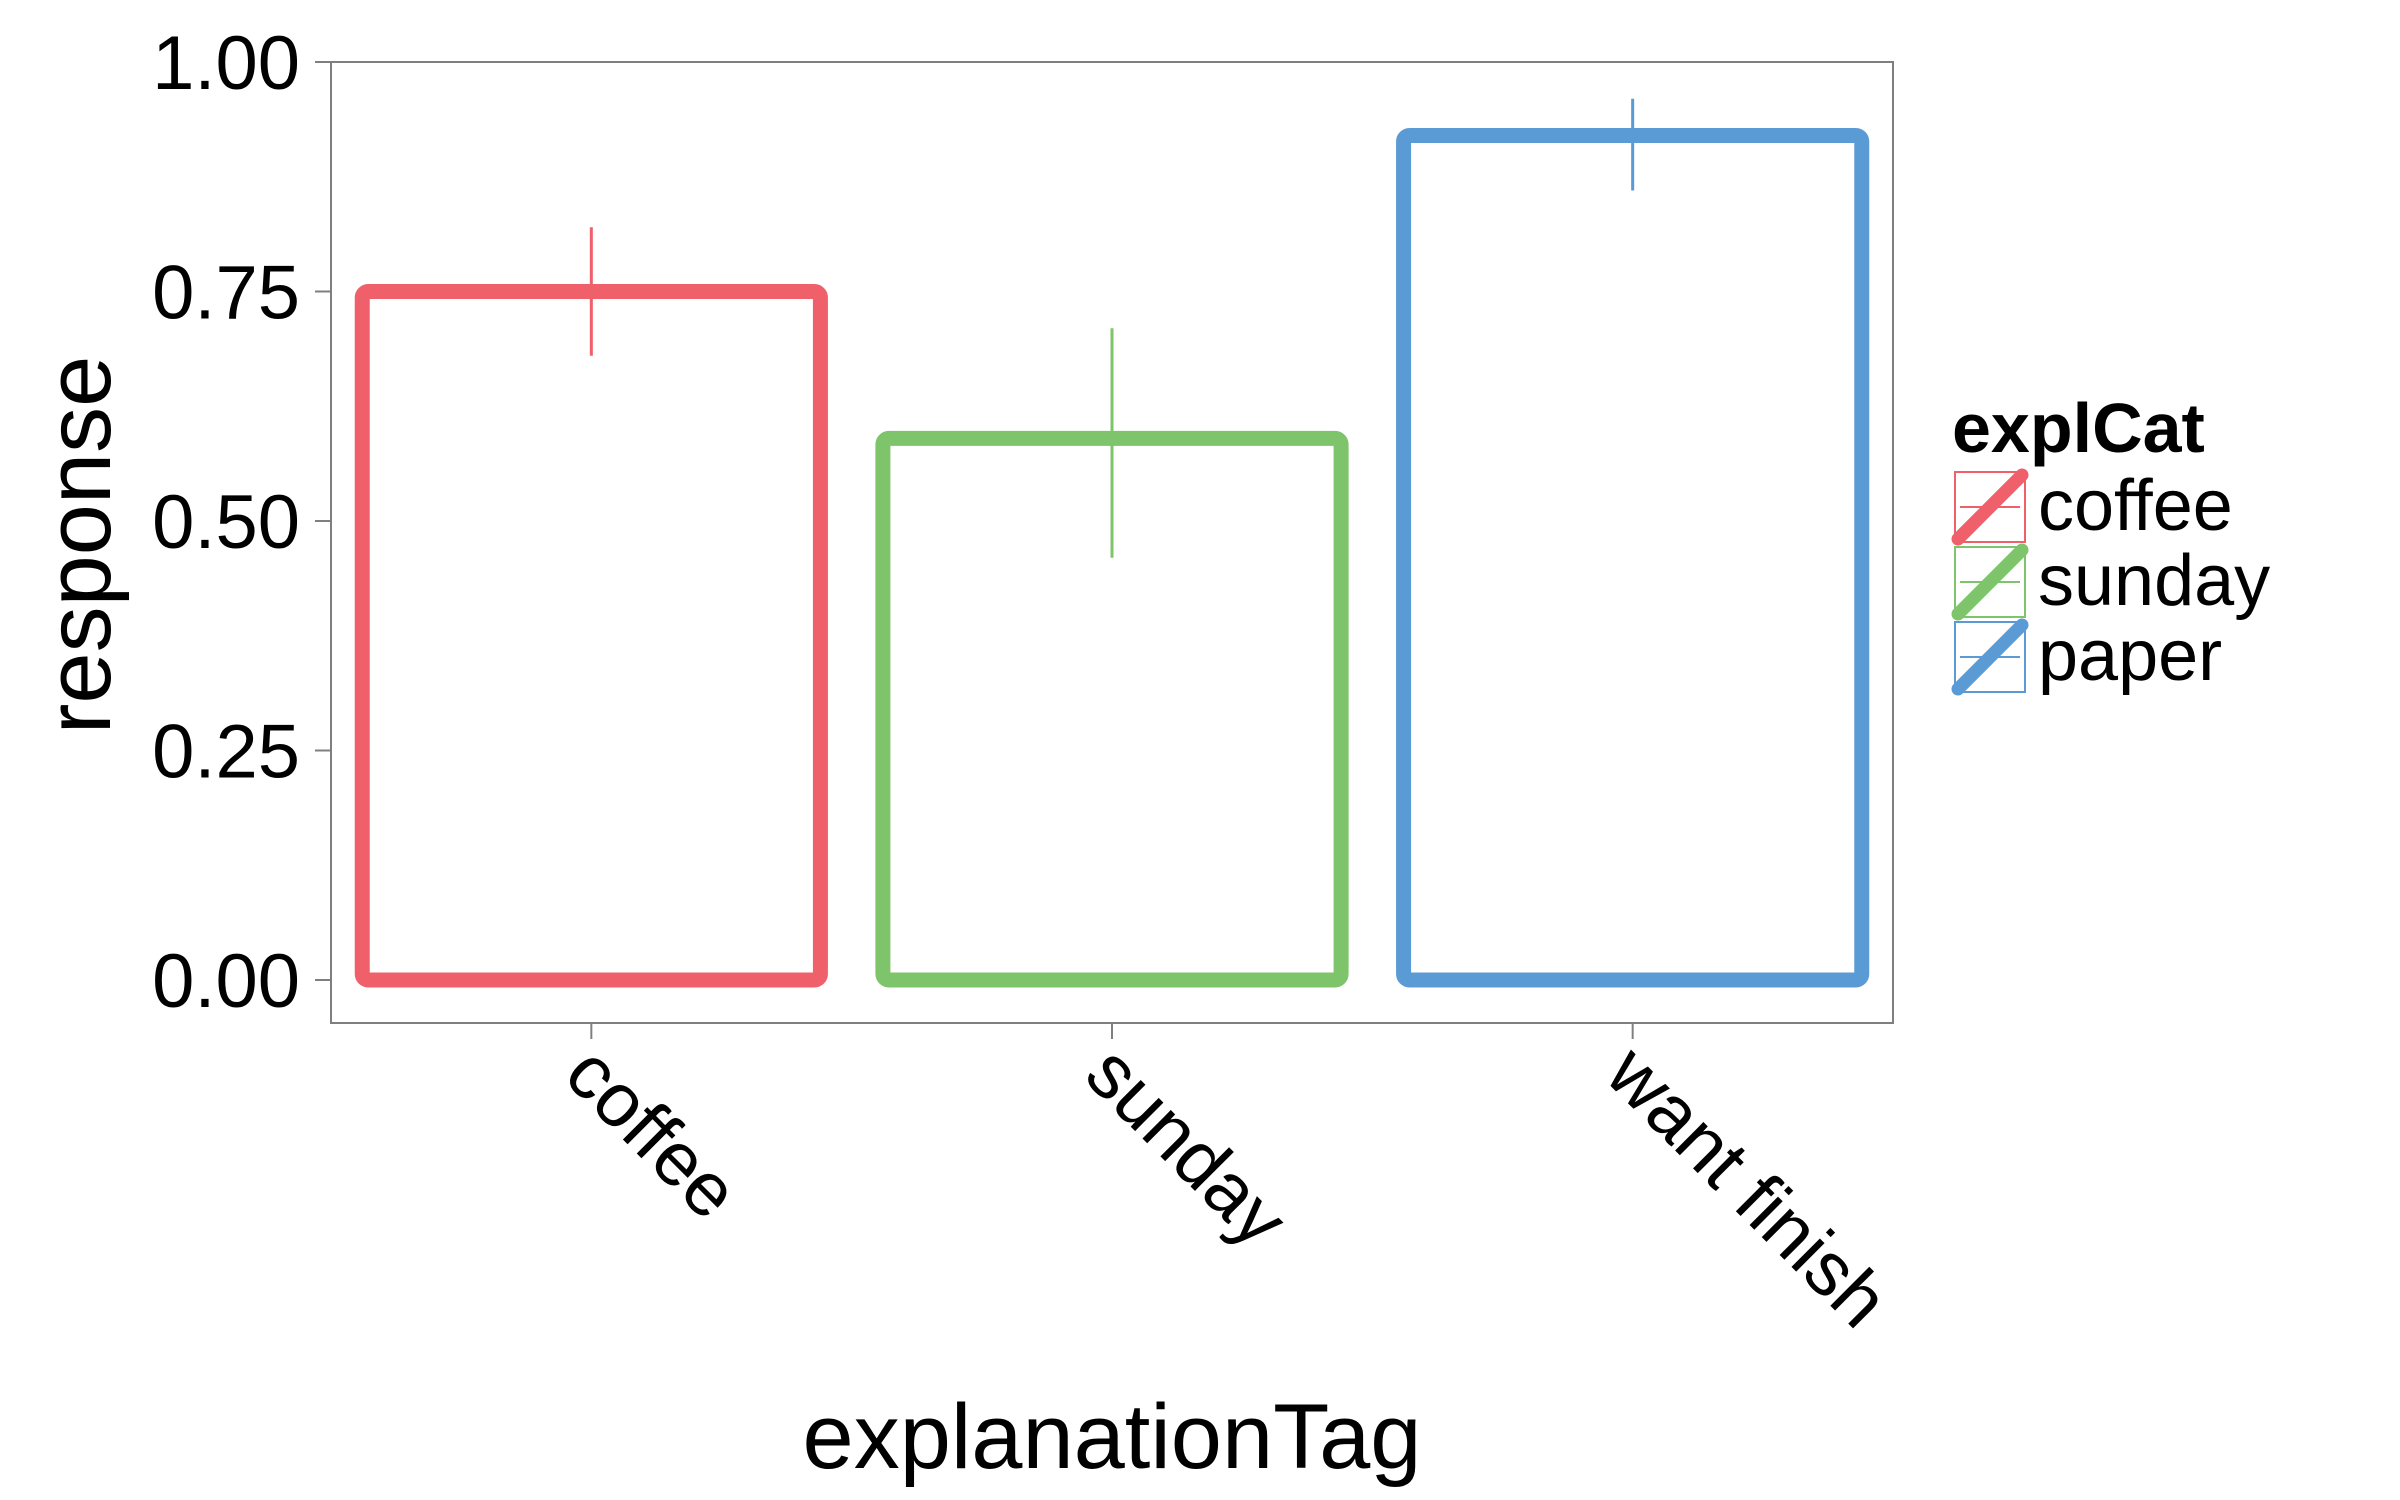 The image size is (2400, 1500). What do you see at coordinates (2078, 428) in the screenshot?
I see `legend-title: explCat` at bounding box center [2078, 428].